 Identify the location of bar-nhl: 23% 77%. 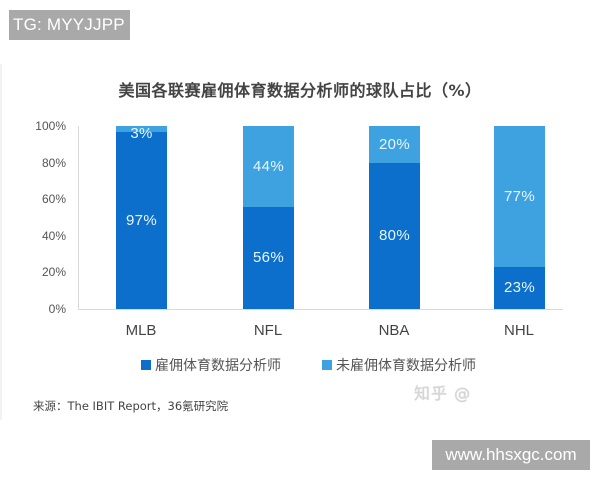
(519, 217).